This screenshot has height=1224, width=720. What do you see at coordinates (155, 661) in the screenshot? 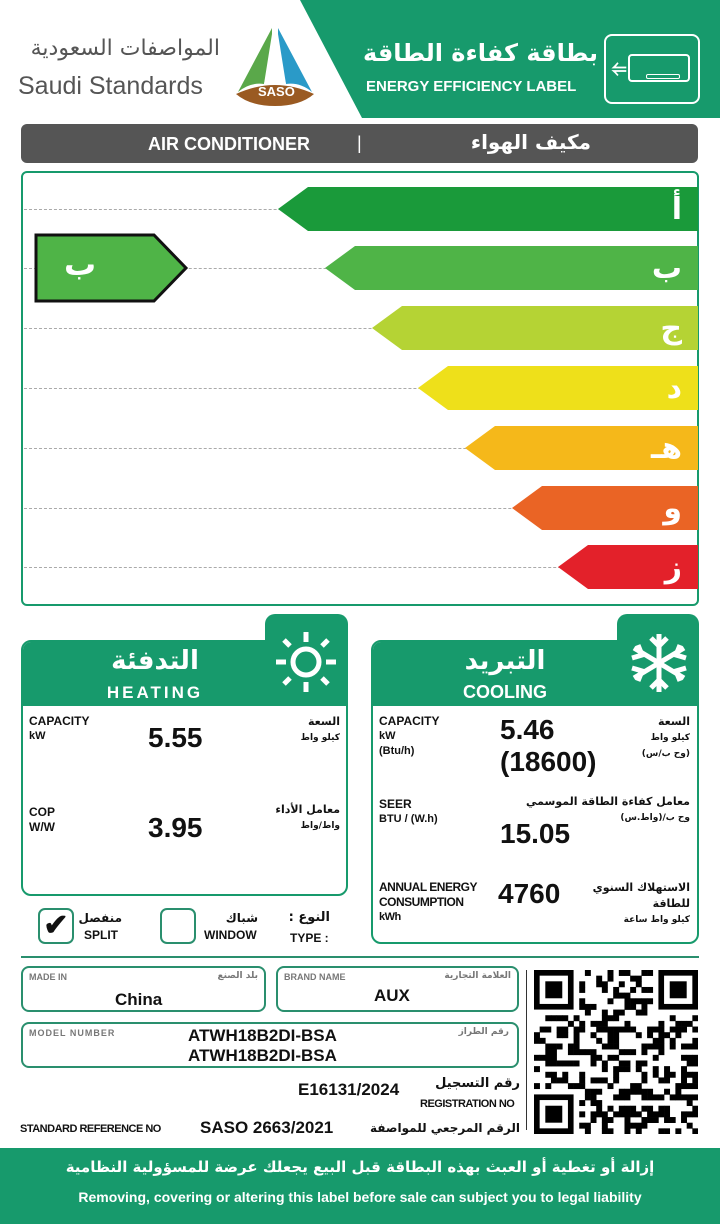
I see `heating-title-ar: التدفئة` at bounding box center [155, 661].